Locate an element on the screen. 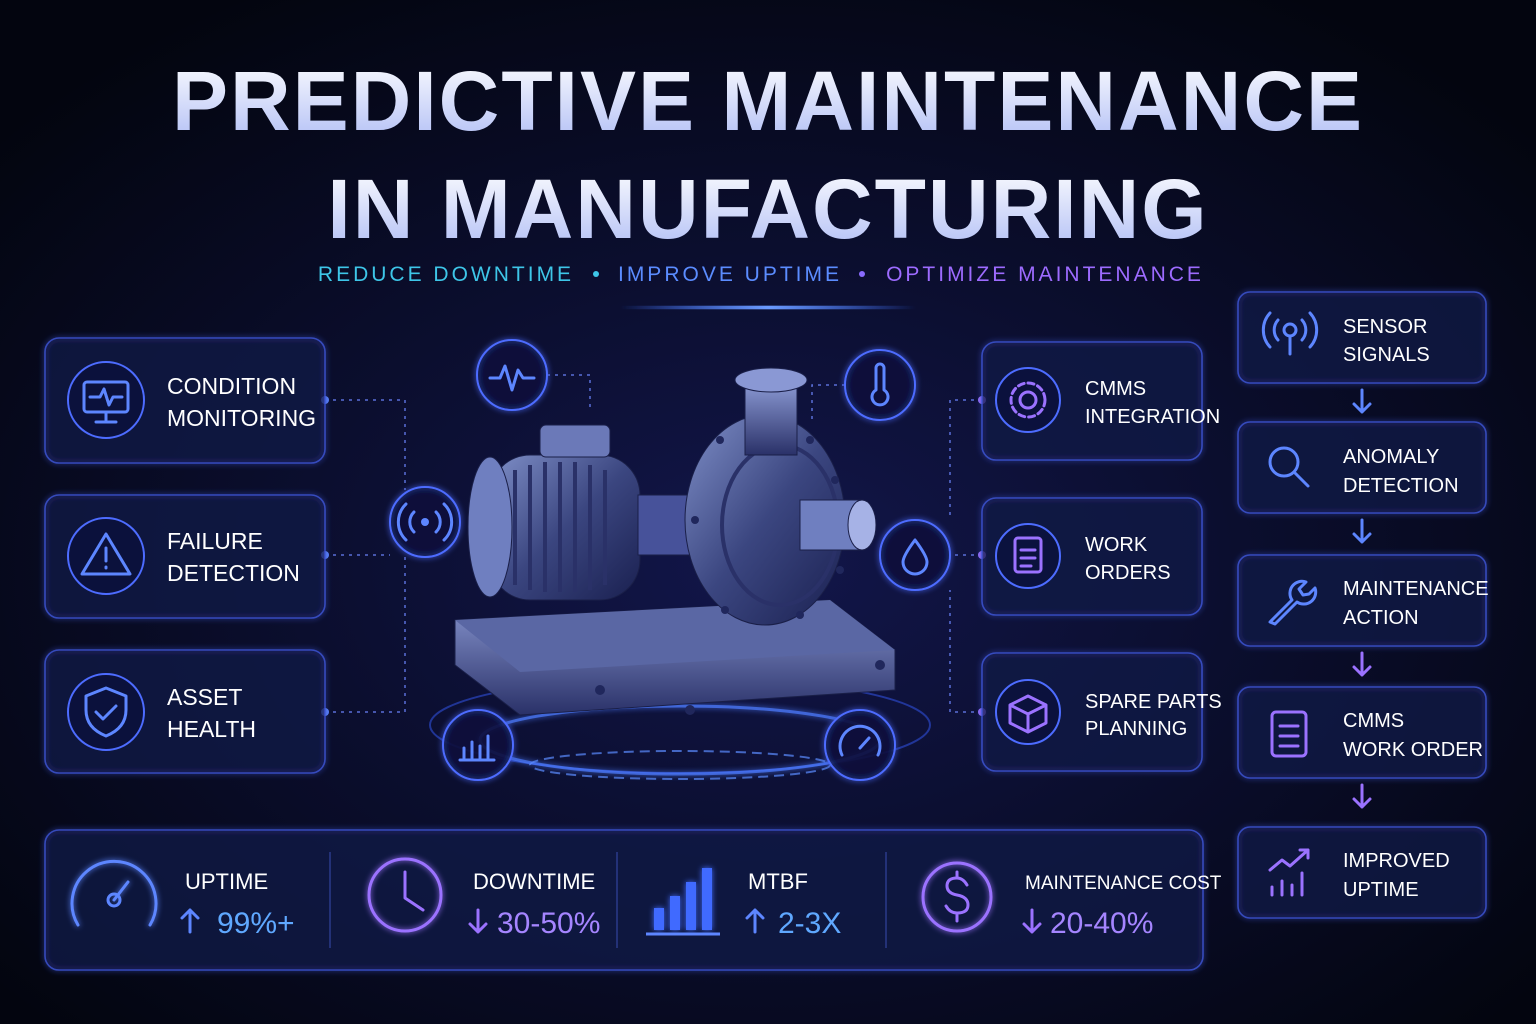 This screenshot has width=1536, height=1024. tagline: OPTIMIZE MAINTENANCE is located at coordinates (1045, 274).